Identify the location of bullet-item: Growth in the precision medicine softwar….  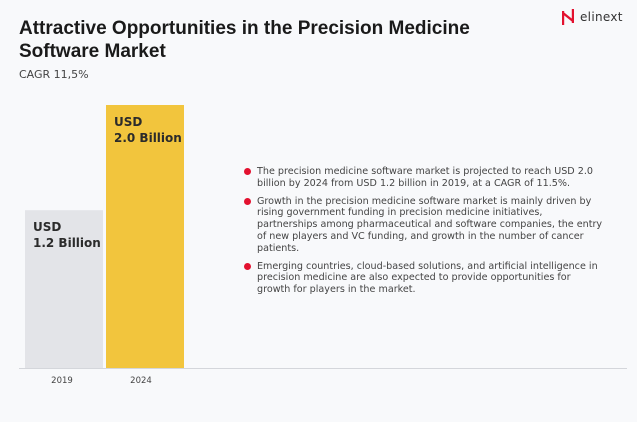
(423, 225).